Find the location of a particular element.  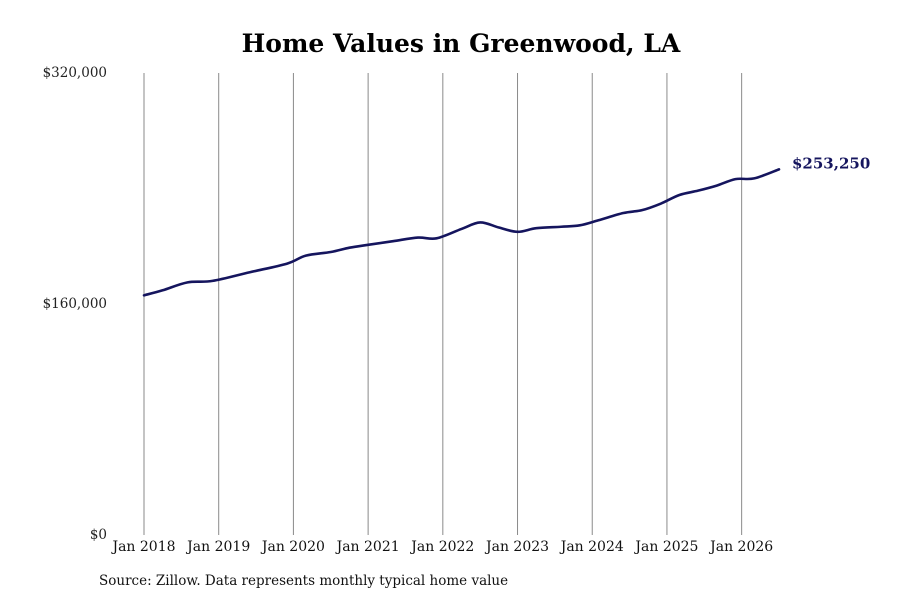

x-tick-label: Jan 2025 is located at coordinates (665, 547).